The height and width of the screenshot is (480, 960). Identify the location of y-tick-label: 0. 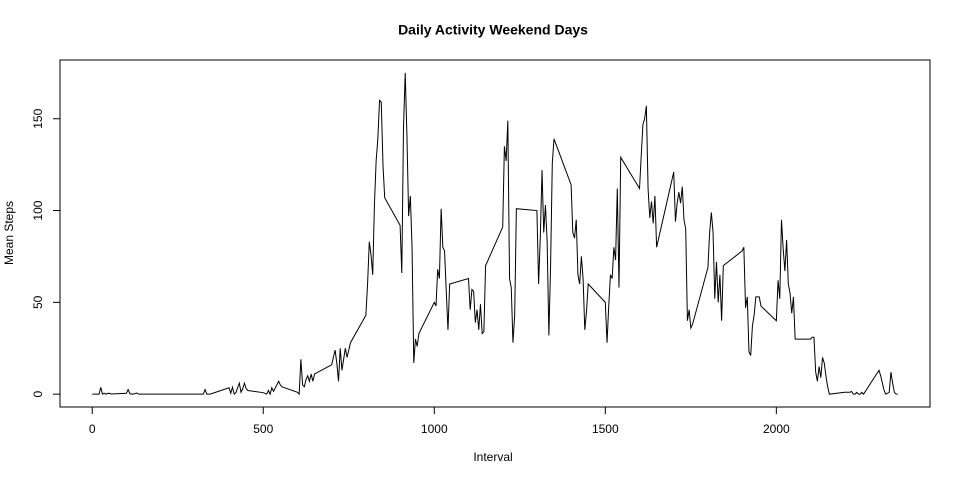
(38, 393).